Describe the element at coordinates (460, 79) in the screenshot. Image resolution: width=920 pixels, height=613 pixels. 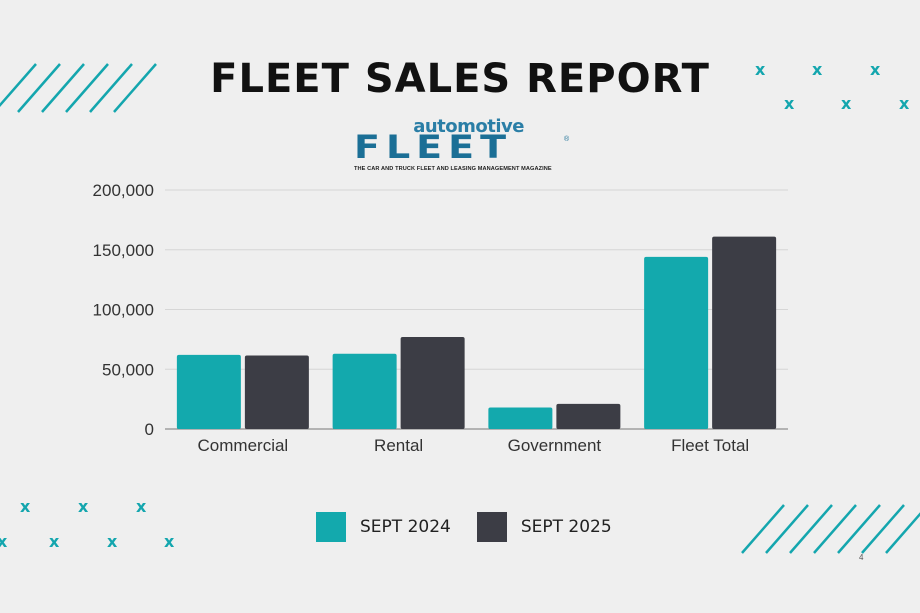
I see `page-title: FLEET SALES REPORT` at that location.